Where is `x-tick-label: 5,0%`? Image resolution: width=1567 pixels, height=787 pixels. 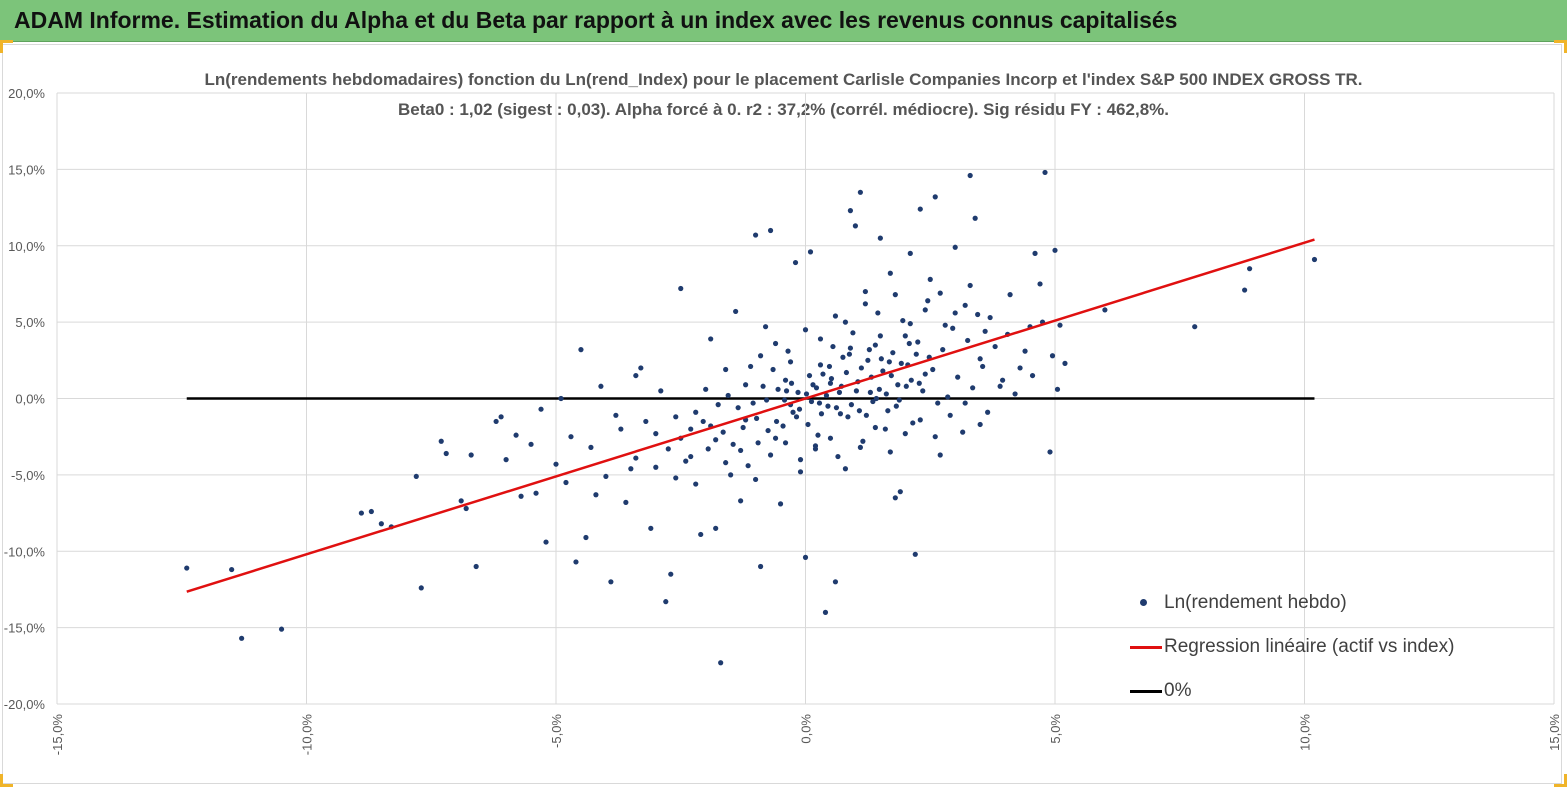
x-tick-label: 5,0% is located at coordinates (1055, 729).